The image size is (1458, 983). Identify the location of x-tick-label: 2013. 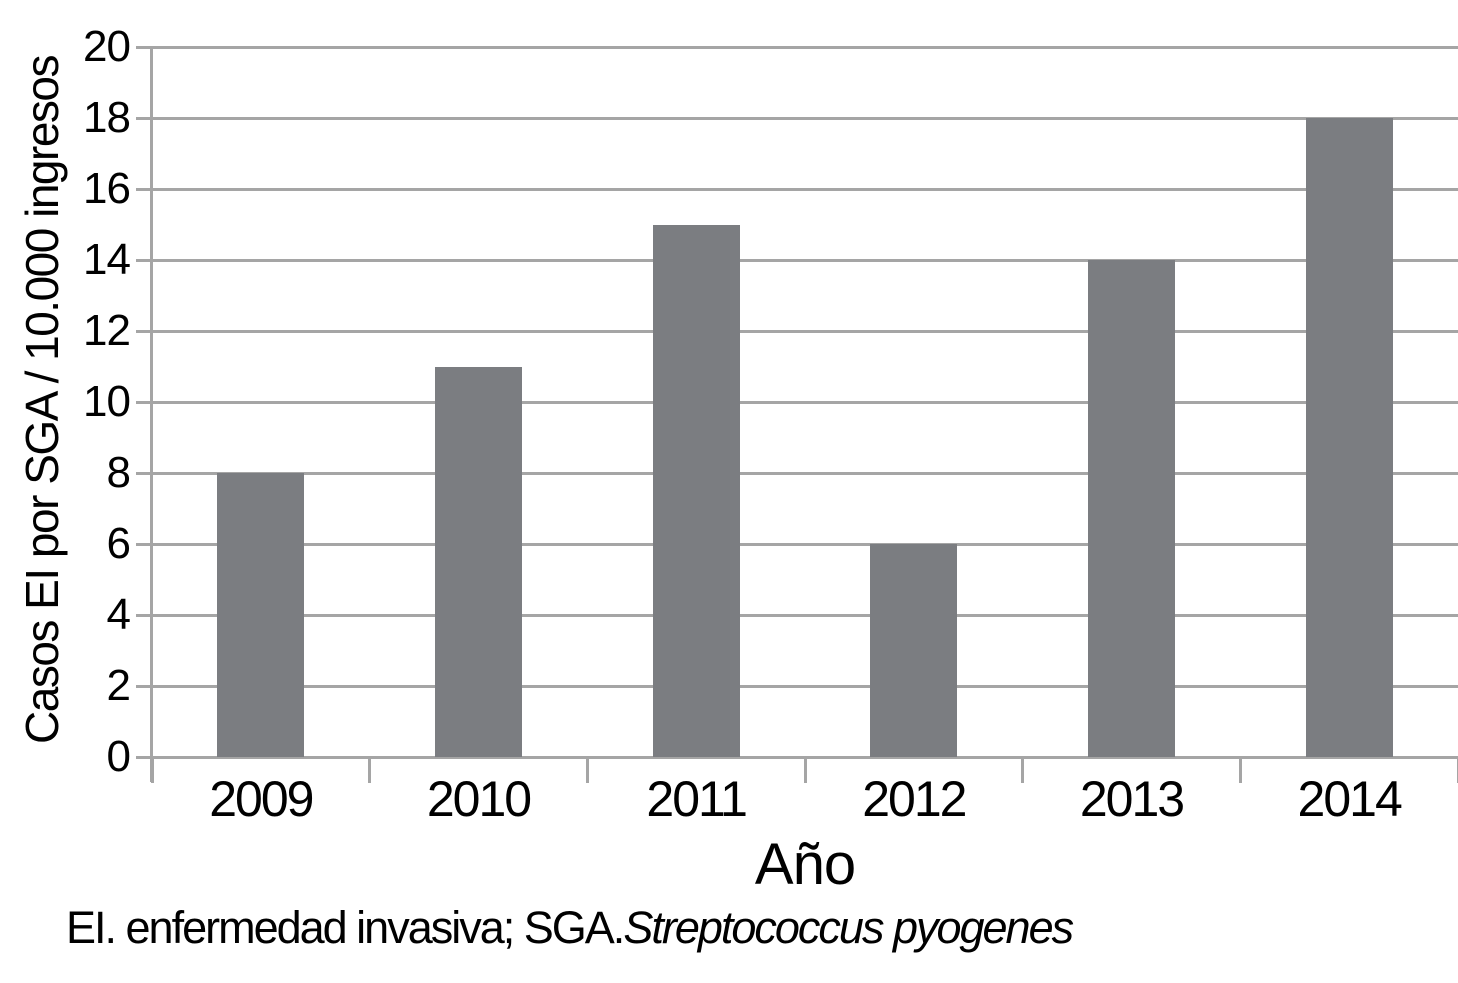
(1132, 799).